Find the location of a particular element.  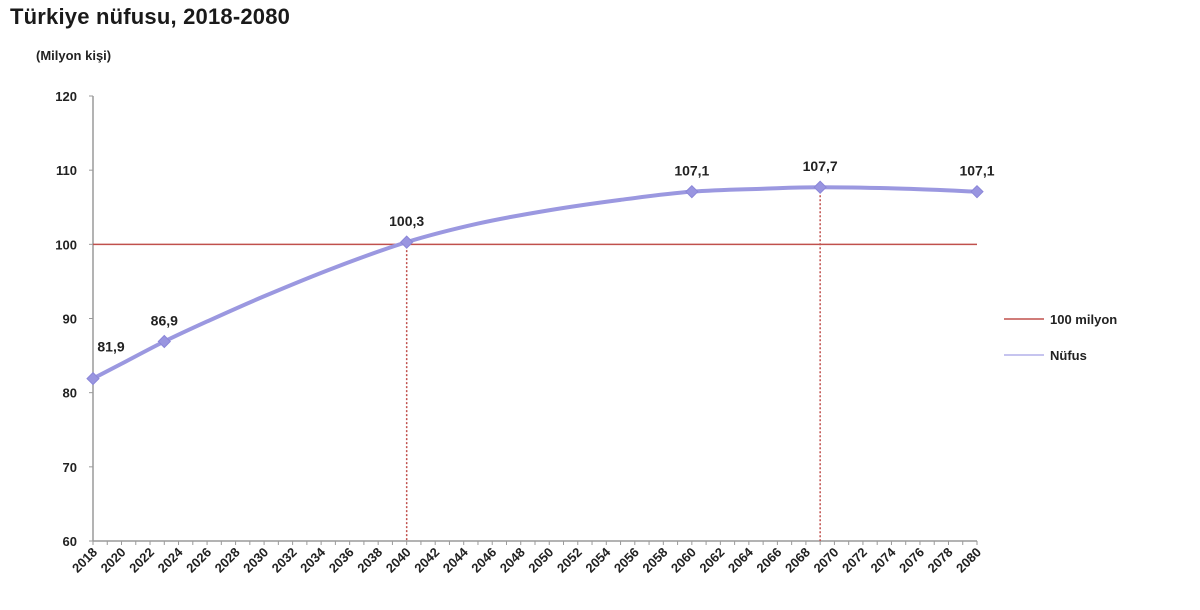

x-tick-label: 2022 is located at coordinates (141, 560).